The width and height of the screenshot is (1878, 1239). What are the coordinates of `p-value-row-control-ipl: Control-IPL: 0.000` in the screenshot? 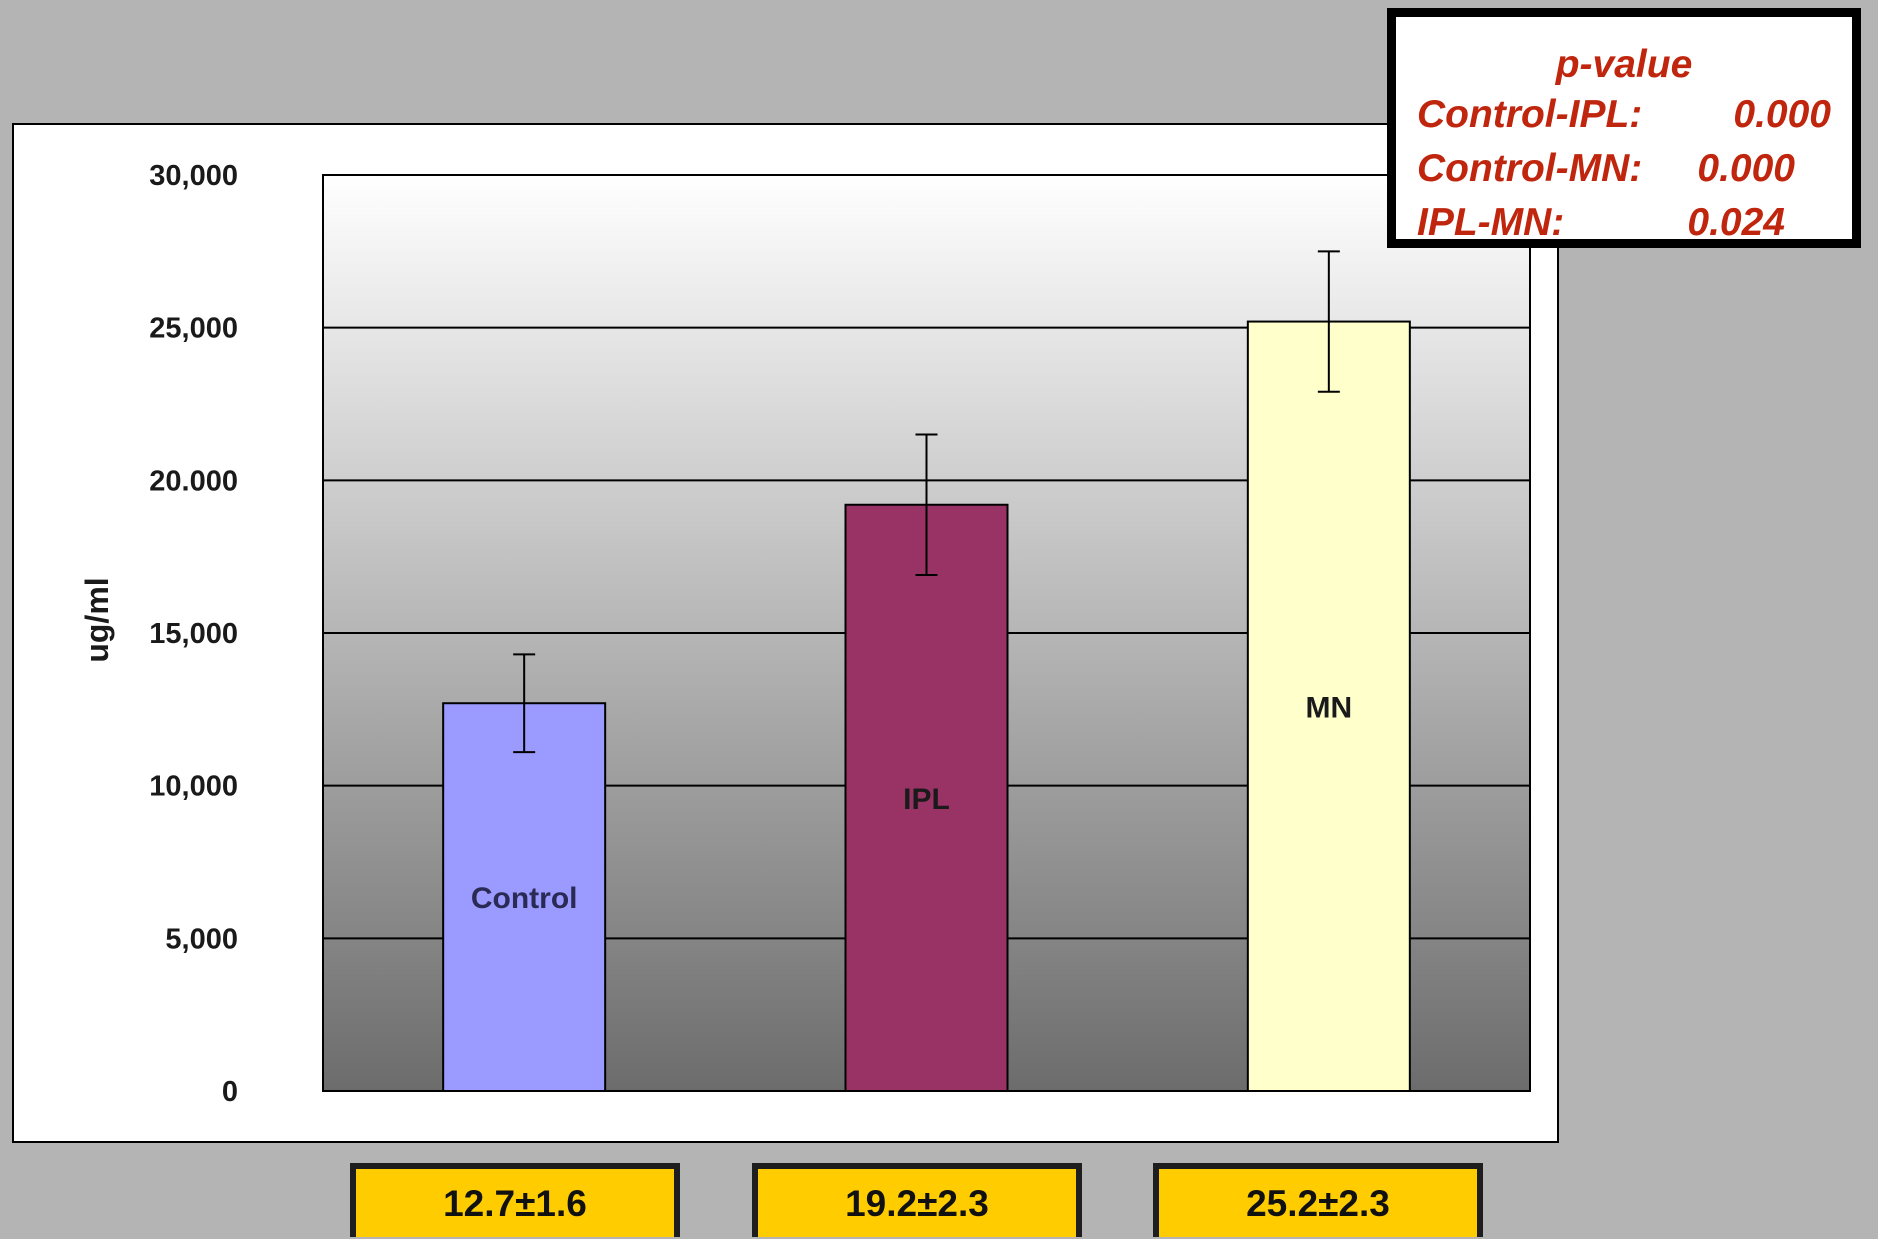 It's located at (1624, 116).